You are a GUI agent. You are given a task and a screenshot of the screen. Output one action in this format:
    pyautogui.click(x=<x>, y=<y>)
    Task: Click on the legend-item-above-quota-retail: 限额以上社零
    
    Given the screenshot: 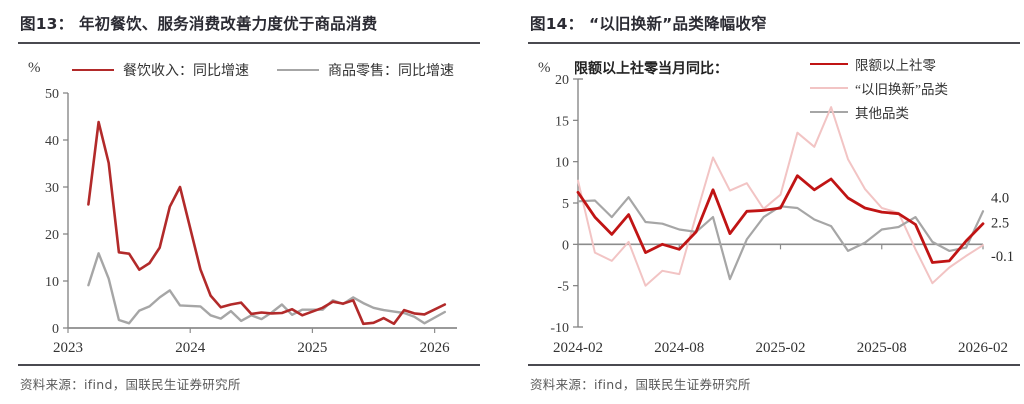 What is the action you would take?
    pyautogui.click(x=879, y=64)
    